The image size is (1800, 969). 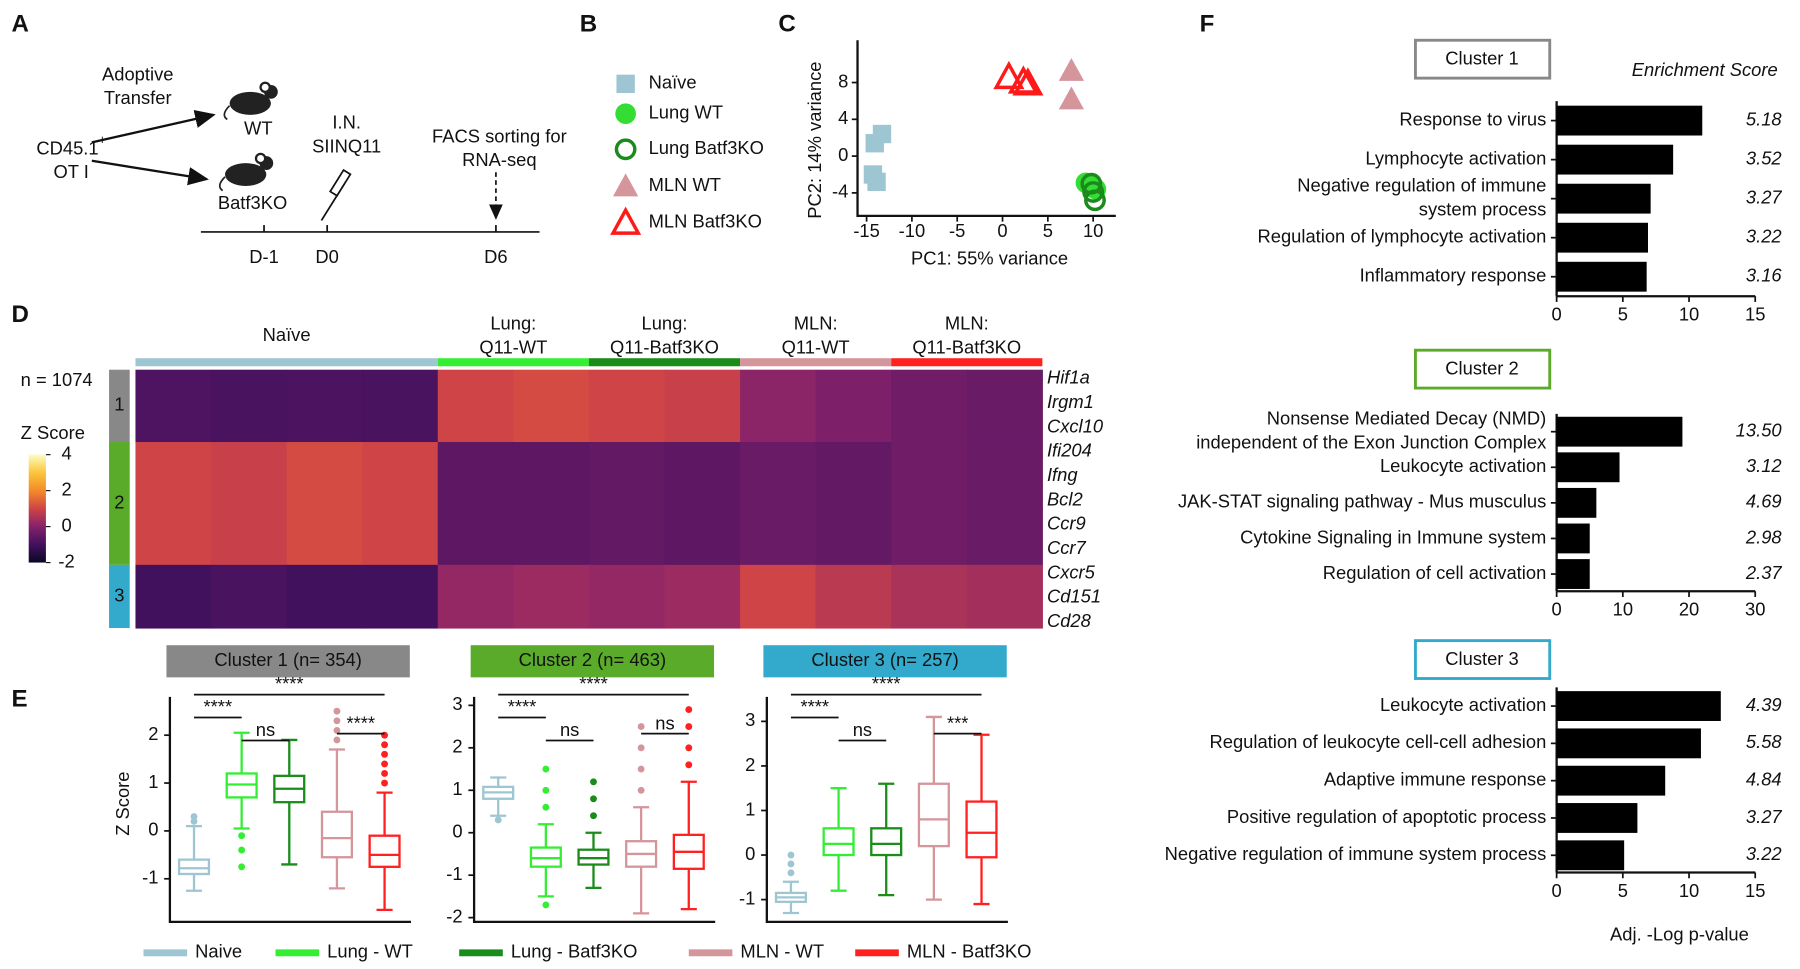 What do you see at coordinates (885, 661) in the screenshot?
I see `panel-title-box` at bounding box center [885, 661].